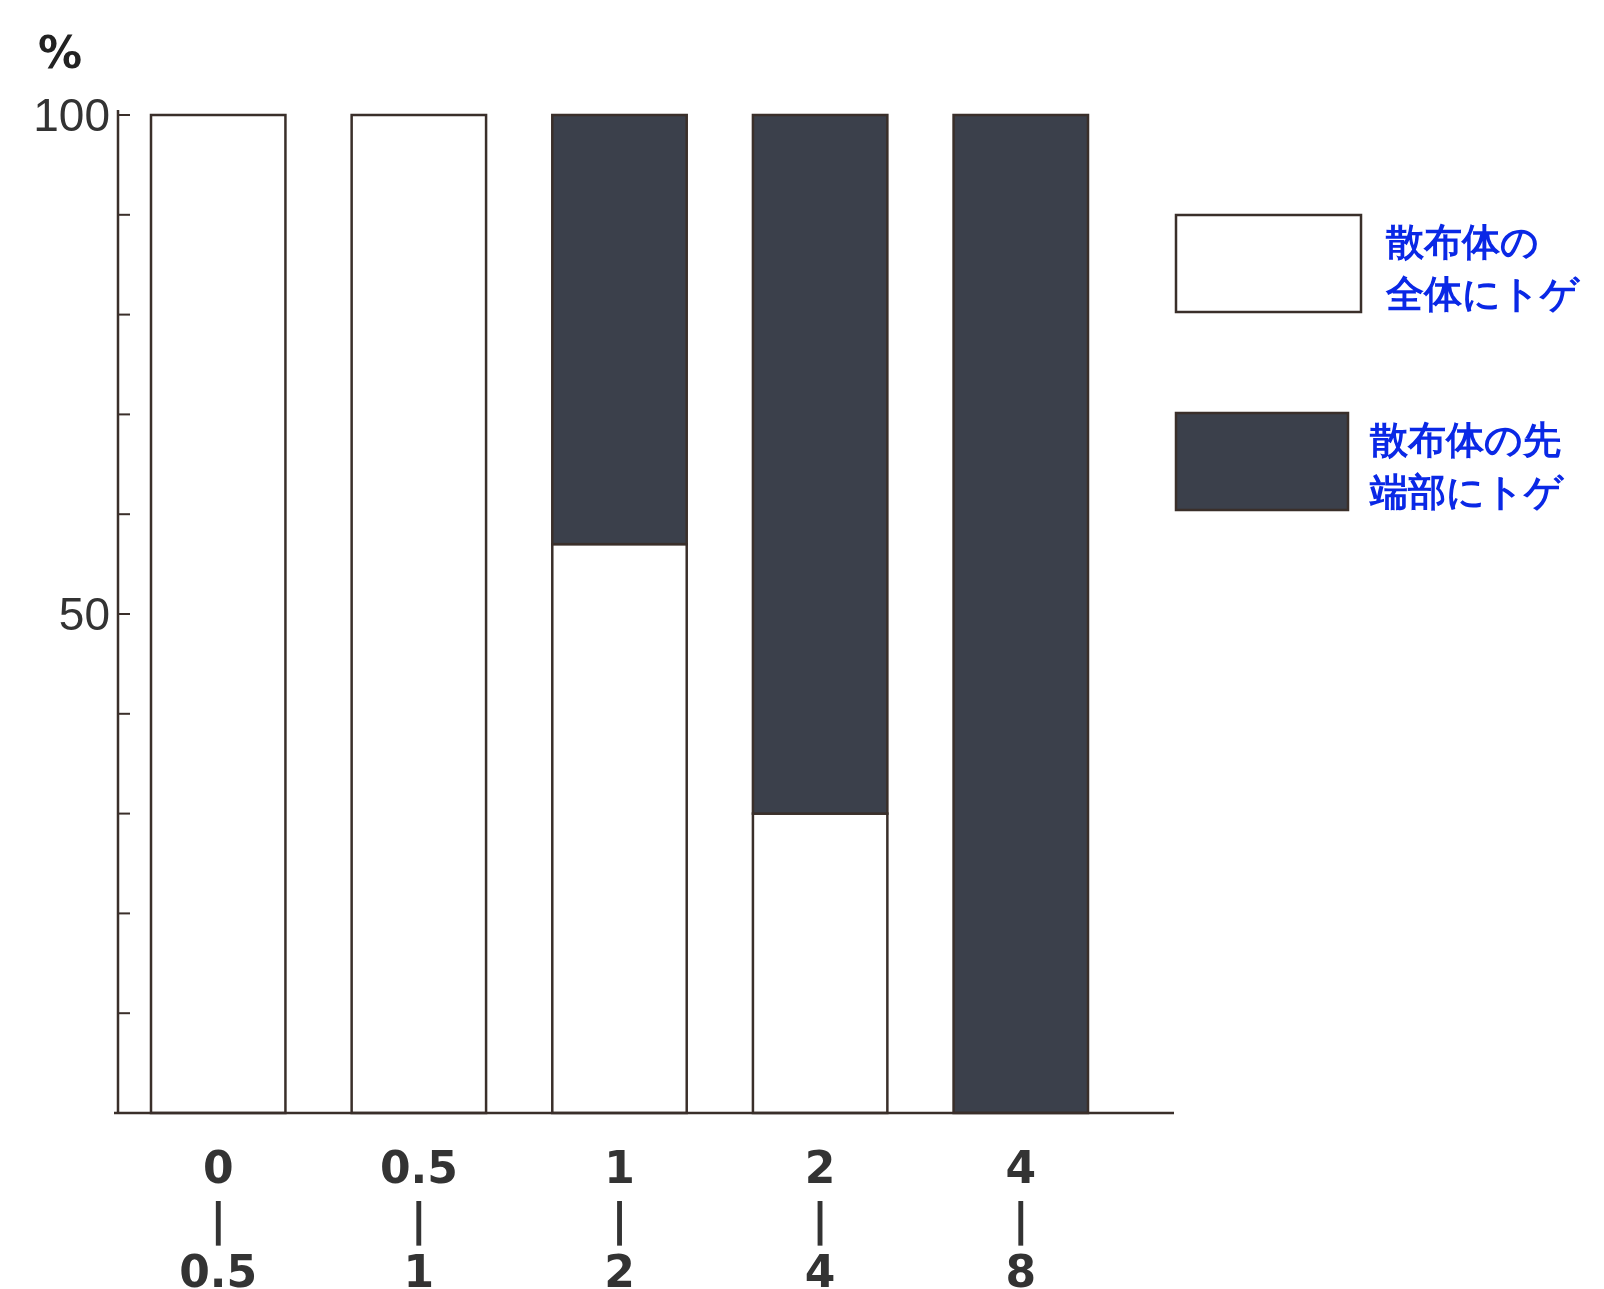 The width and height of the screenshot is (1604, 1289). I want to click on y-axis-title: %, so click(60, 52).